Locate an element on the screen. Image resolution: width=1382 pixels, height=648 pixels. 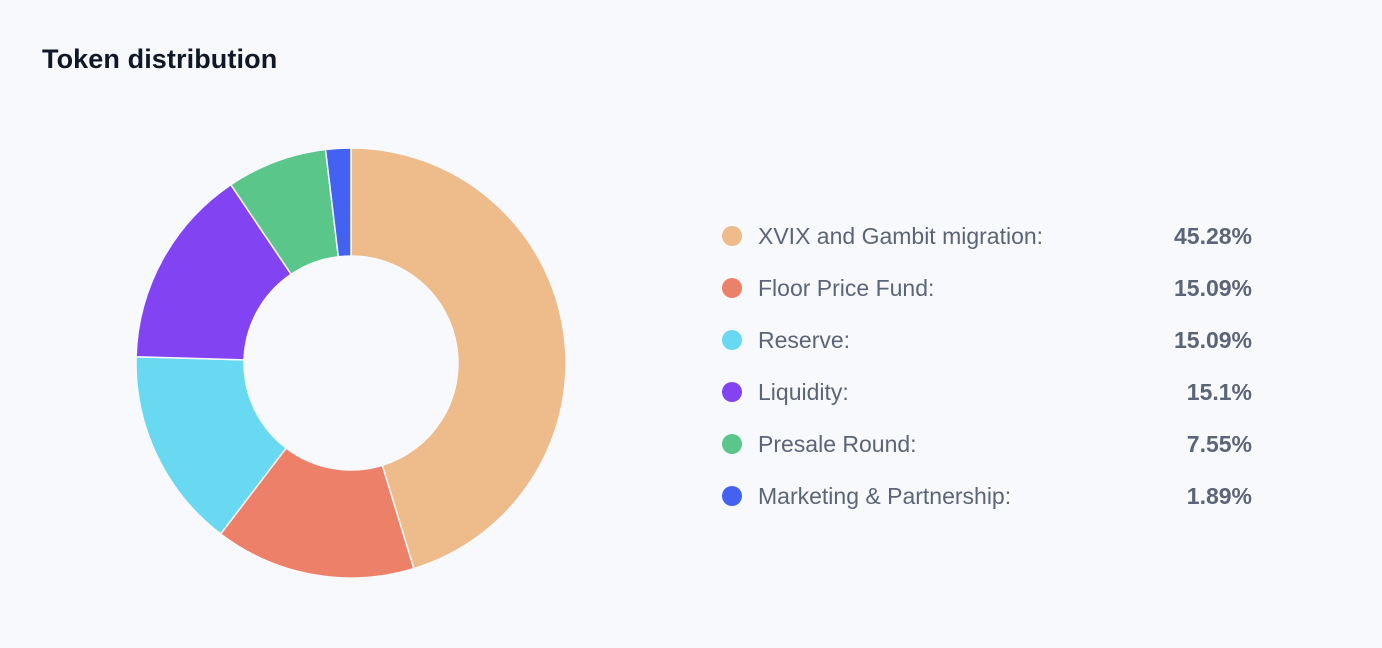
legend-value: 15.1% is located at coordinates (1219, 391).